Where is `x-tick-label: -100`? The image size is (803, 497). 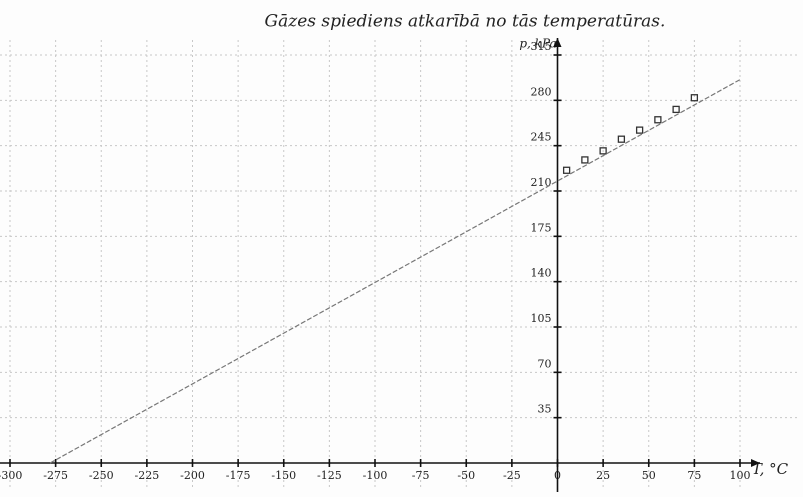 x-tick-label: -100 is located at coordinates (375, 475).